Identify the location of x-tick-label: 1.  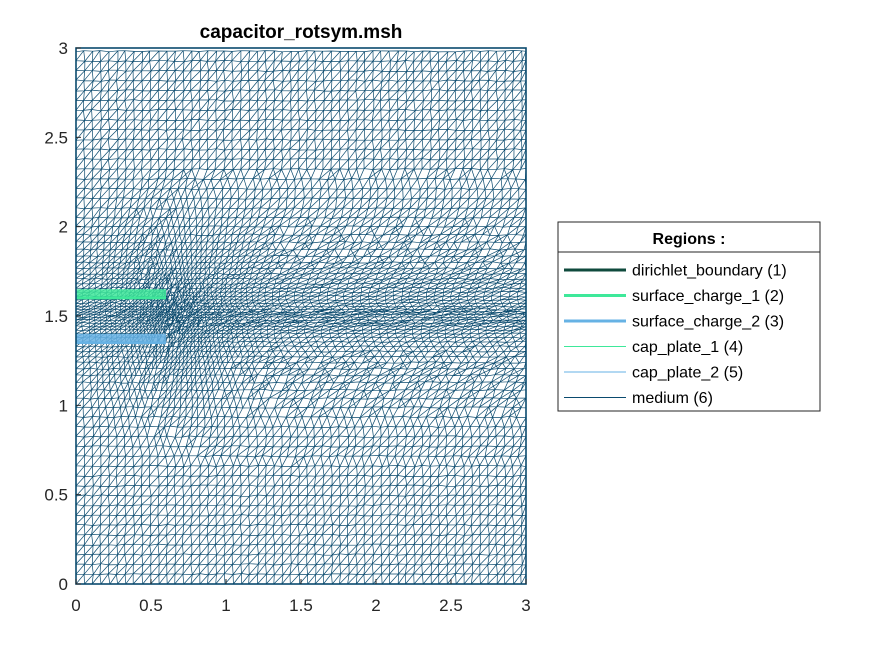
(225, 605).